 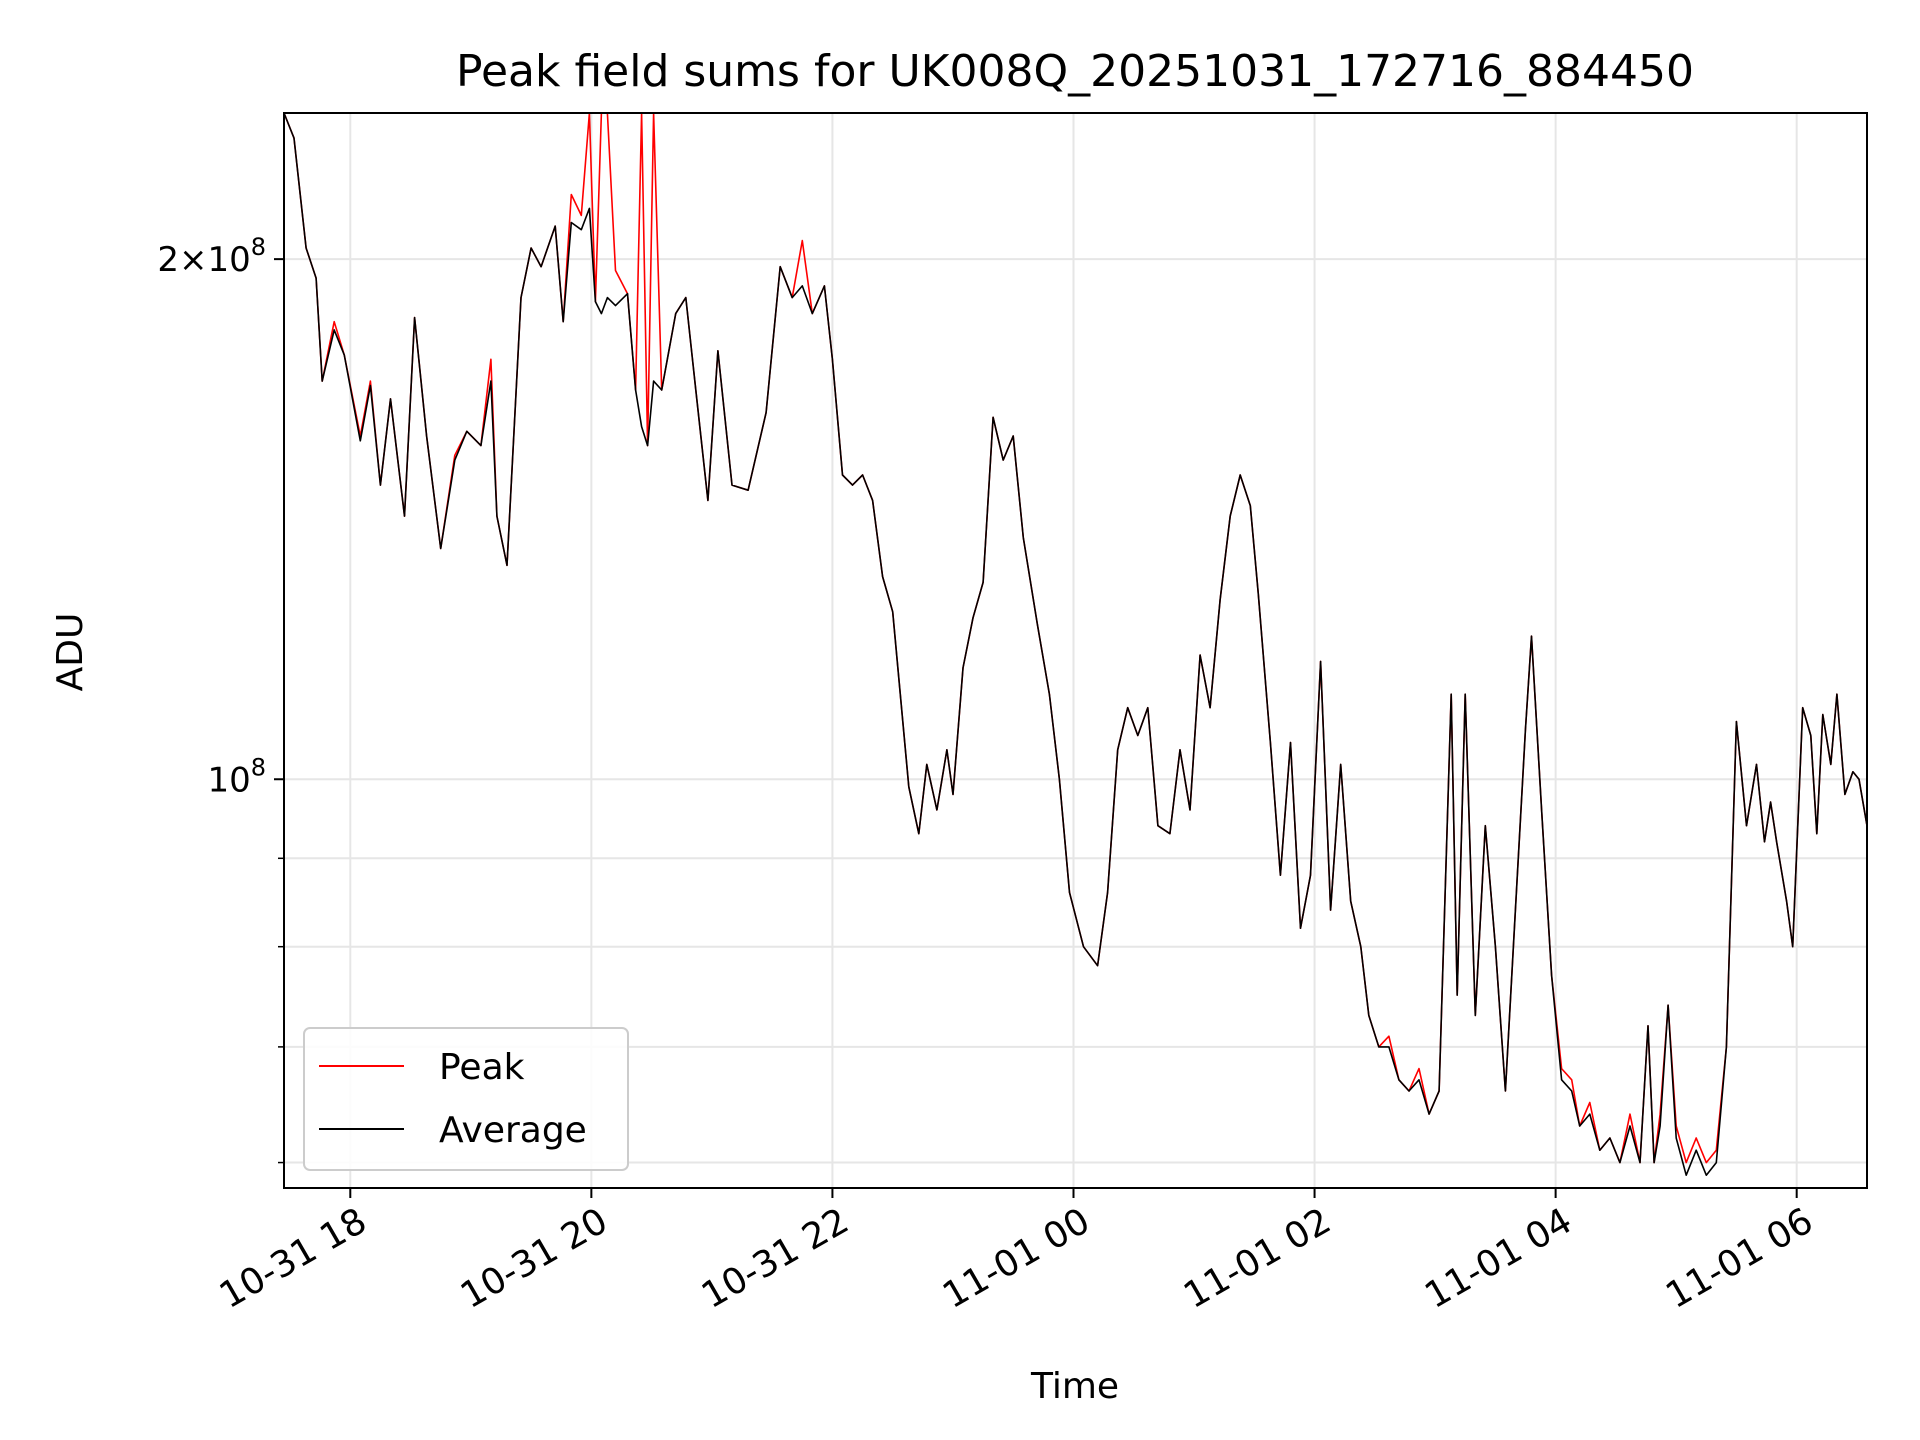 What do you see at coordinates (482, 1067) in the screenshot?
I see `legend-peak-label: Peak` at bounding box center [482, 1067].